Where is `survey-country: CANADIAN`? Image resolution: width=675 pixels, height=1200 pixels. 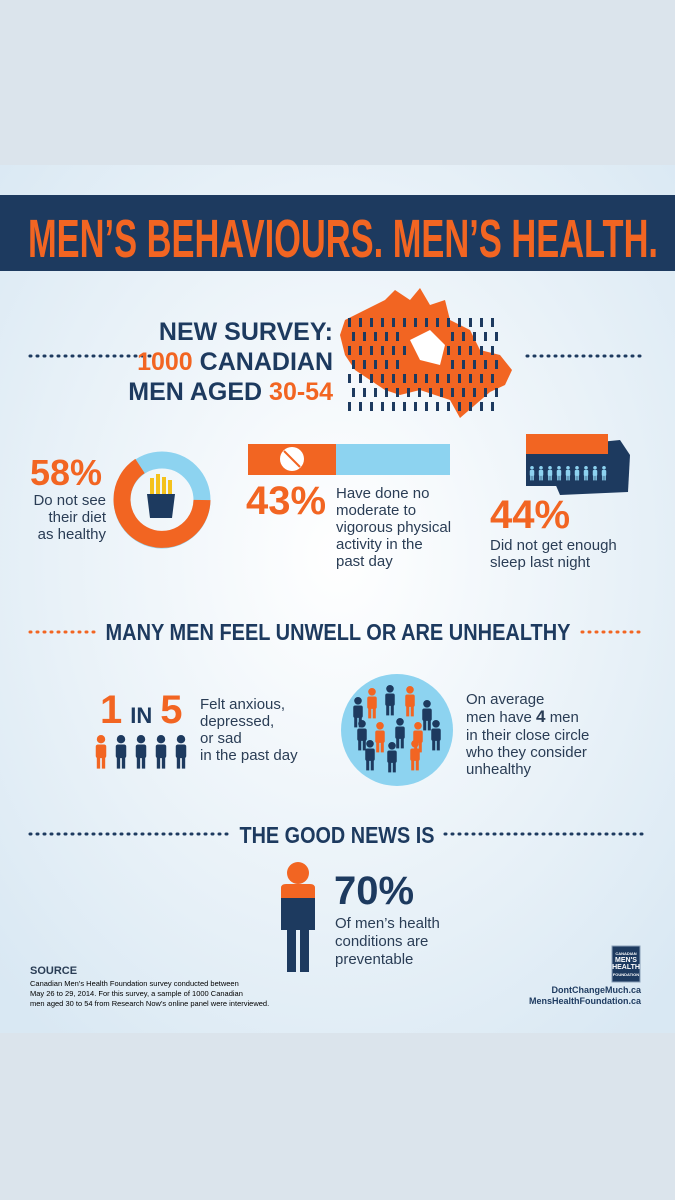
survey-country: CANADIAN is located at coordinates (266, 362).